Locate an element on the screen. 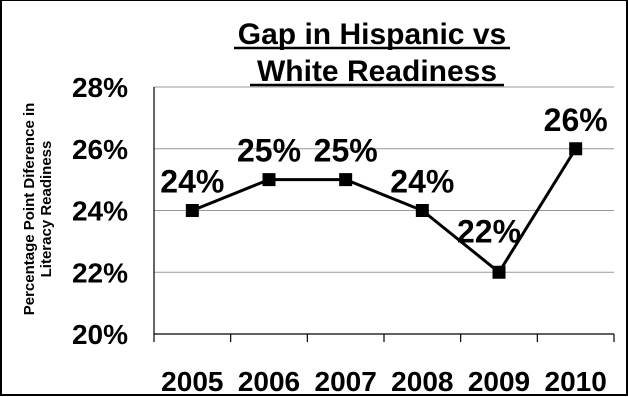 This screenshot has width=628, height=397. data-point-2008 is located at coordinates (422, 210).